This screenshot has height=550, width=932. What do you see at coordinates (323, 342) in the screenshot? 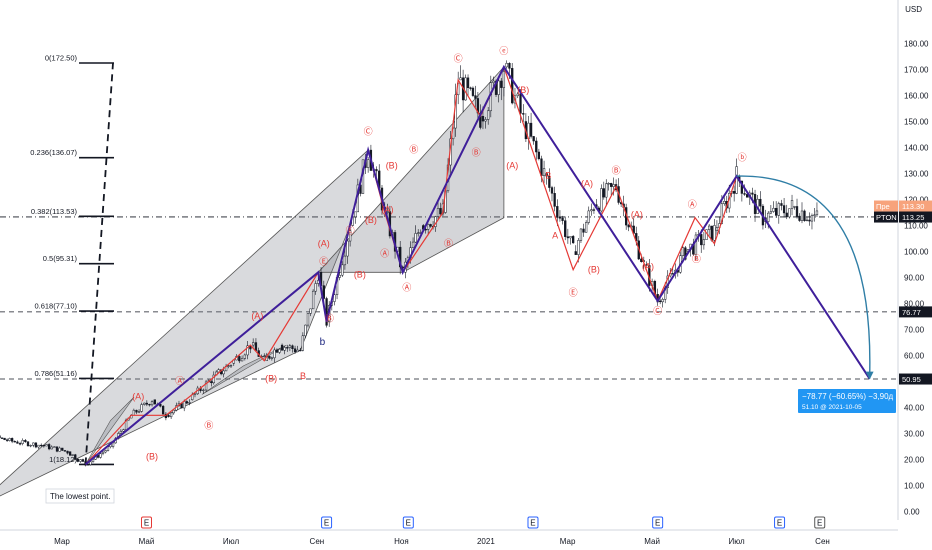
I see `wave-label: b` at bounding box center [323, 342].